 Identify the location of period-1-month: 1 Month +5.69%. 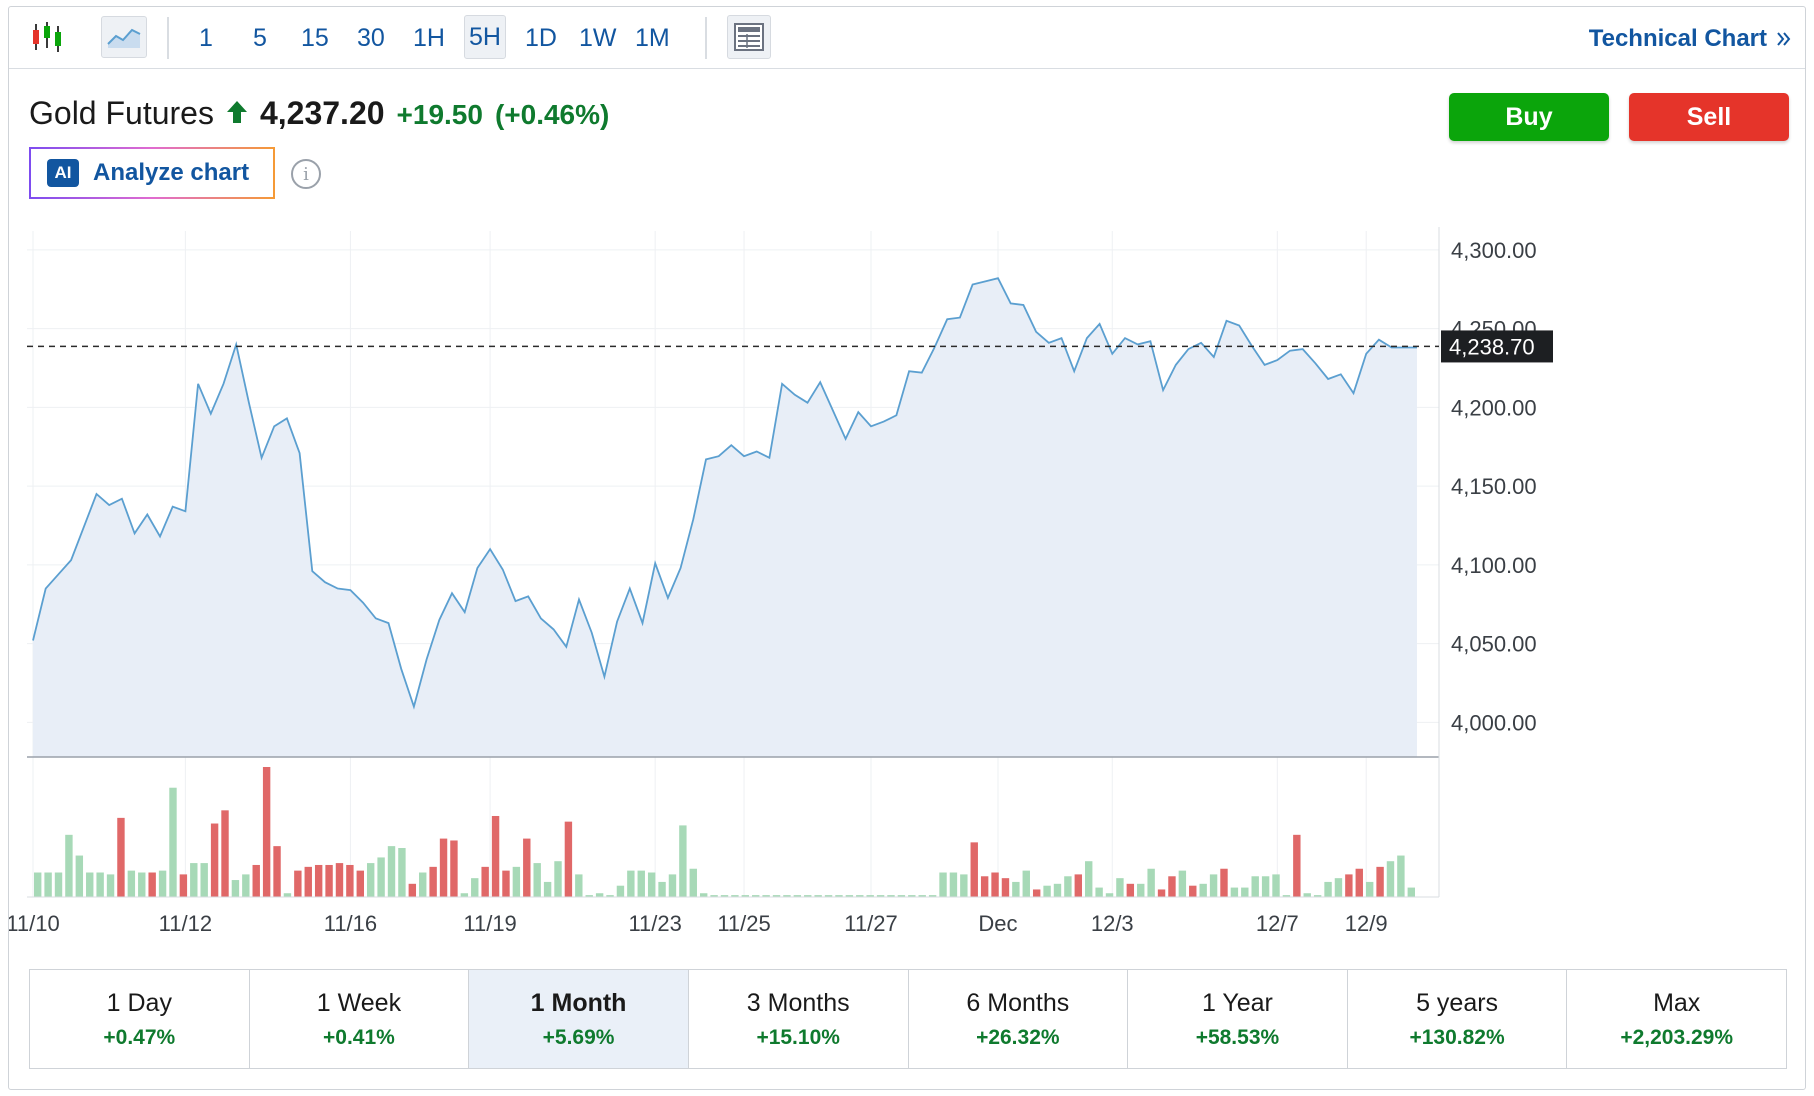
(579, 1019).